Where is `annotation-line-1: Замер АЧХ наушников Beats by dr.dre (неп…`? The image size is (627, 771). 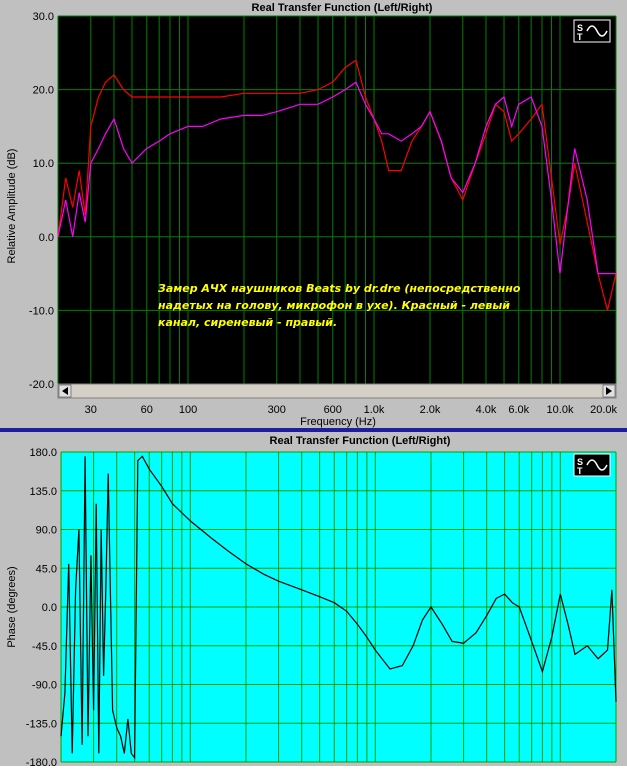
annotation-line-1: Замер АЧХ наушников Beats by dr.dre (неп… is located at coordinates (339, 288).